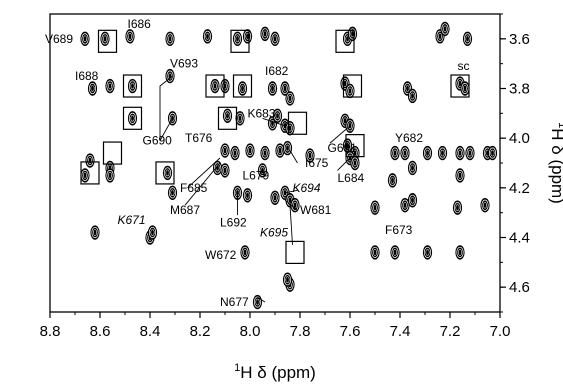  I want to click on peak-label-l679: L679, so click(256, 175).